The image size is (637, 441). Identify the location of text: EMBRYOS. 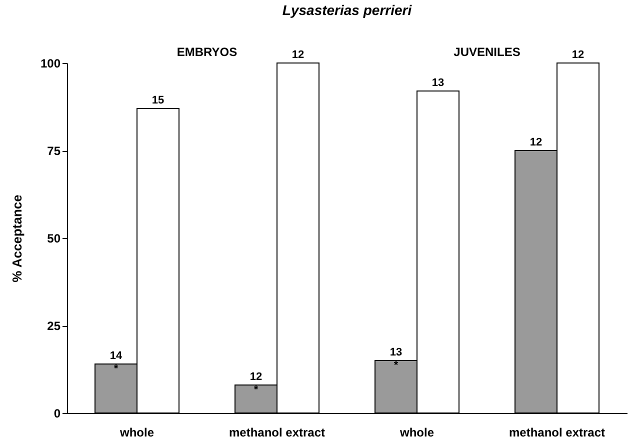
(207, 52).